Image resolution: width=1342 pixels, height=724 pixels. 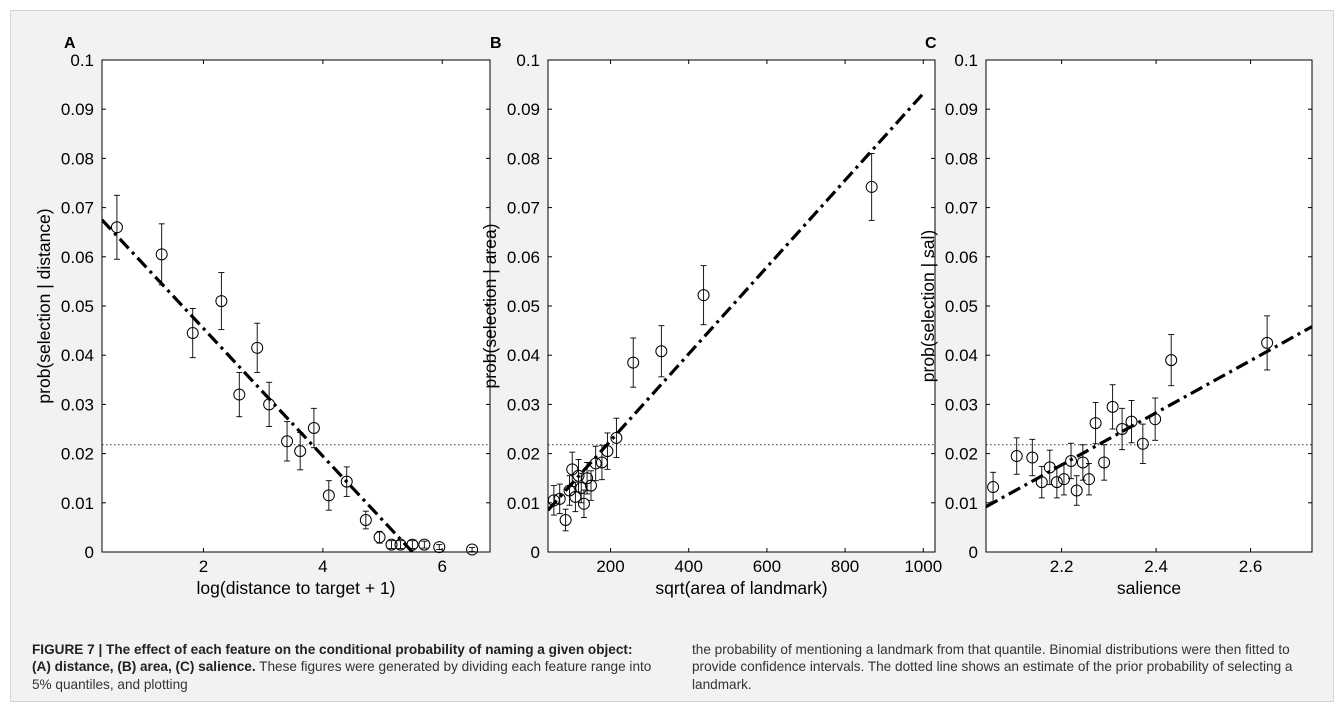 I want to click on y-tick-label: 0, so click(x=89, y=552).